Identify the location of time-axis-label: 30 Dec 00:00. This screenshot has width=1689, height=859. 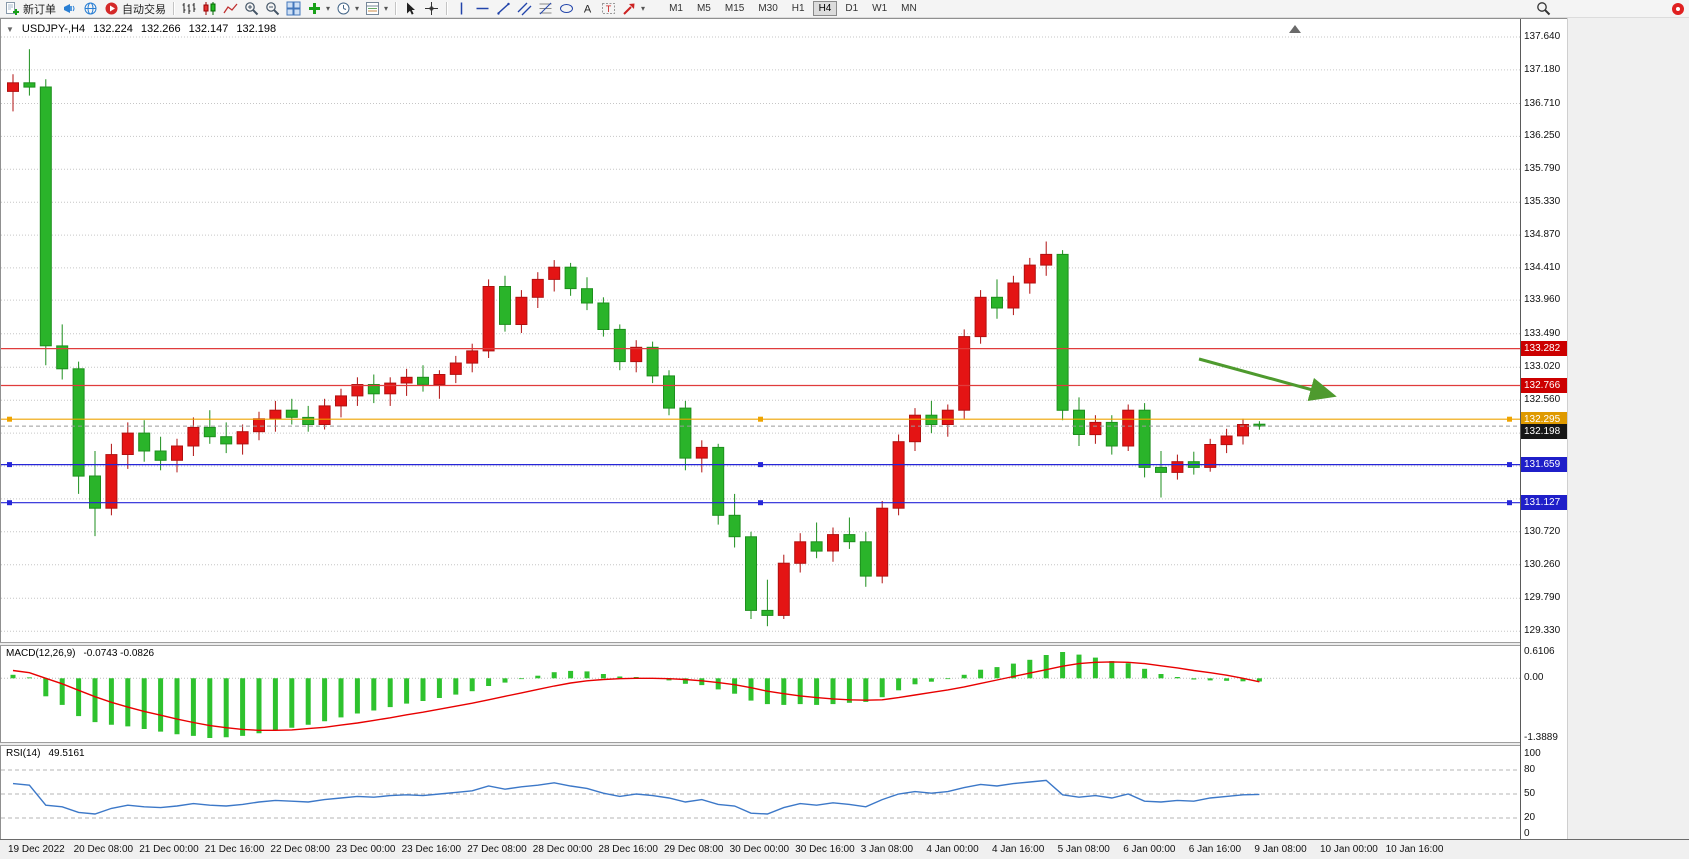
(759, 849).